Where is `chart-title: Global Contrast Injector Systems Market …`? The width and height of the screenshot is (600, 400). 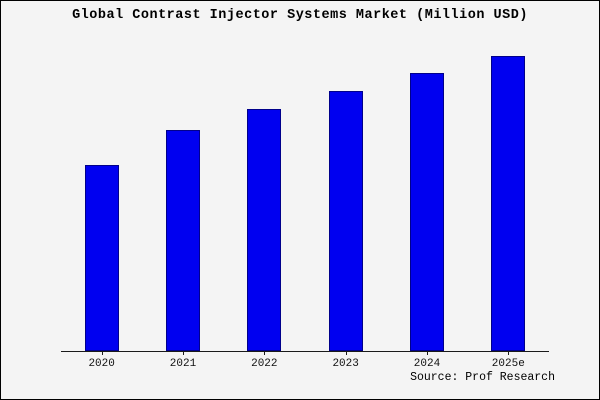 chart-title: Global Contrast Injector Systems Market … is located at coordinates (300, 15).